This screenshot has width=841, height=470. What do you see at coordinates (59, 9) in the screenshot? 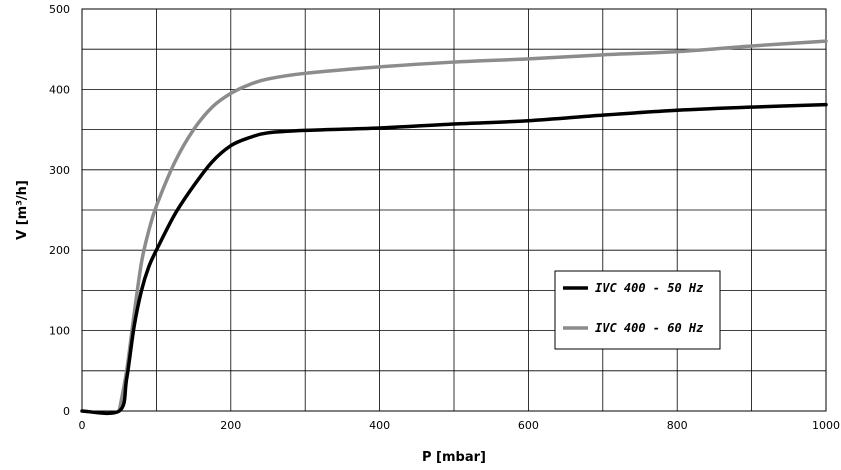
I see `y-tick-label: 500` at bounding box center [59, 9].